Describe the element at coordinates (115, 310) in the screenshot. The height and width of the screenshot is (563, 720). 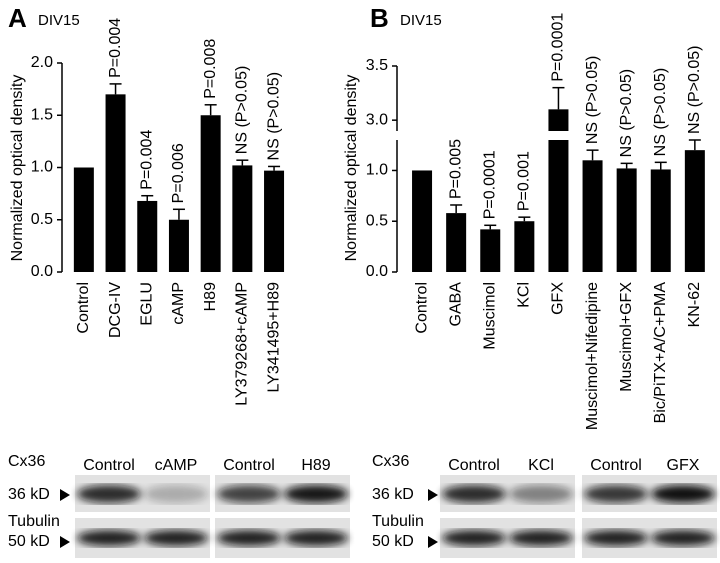
I see `x-tick-label: DCG-IV` at that location.